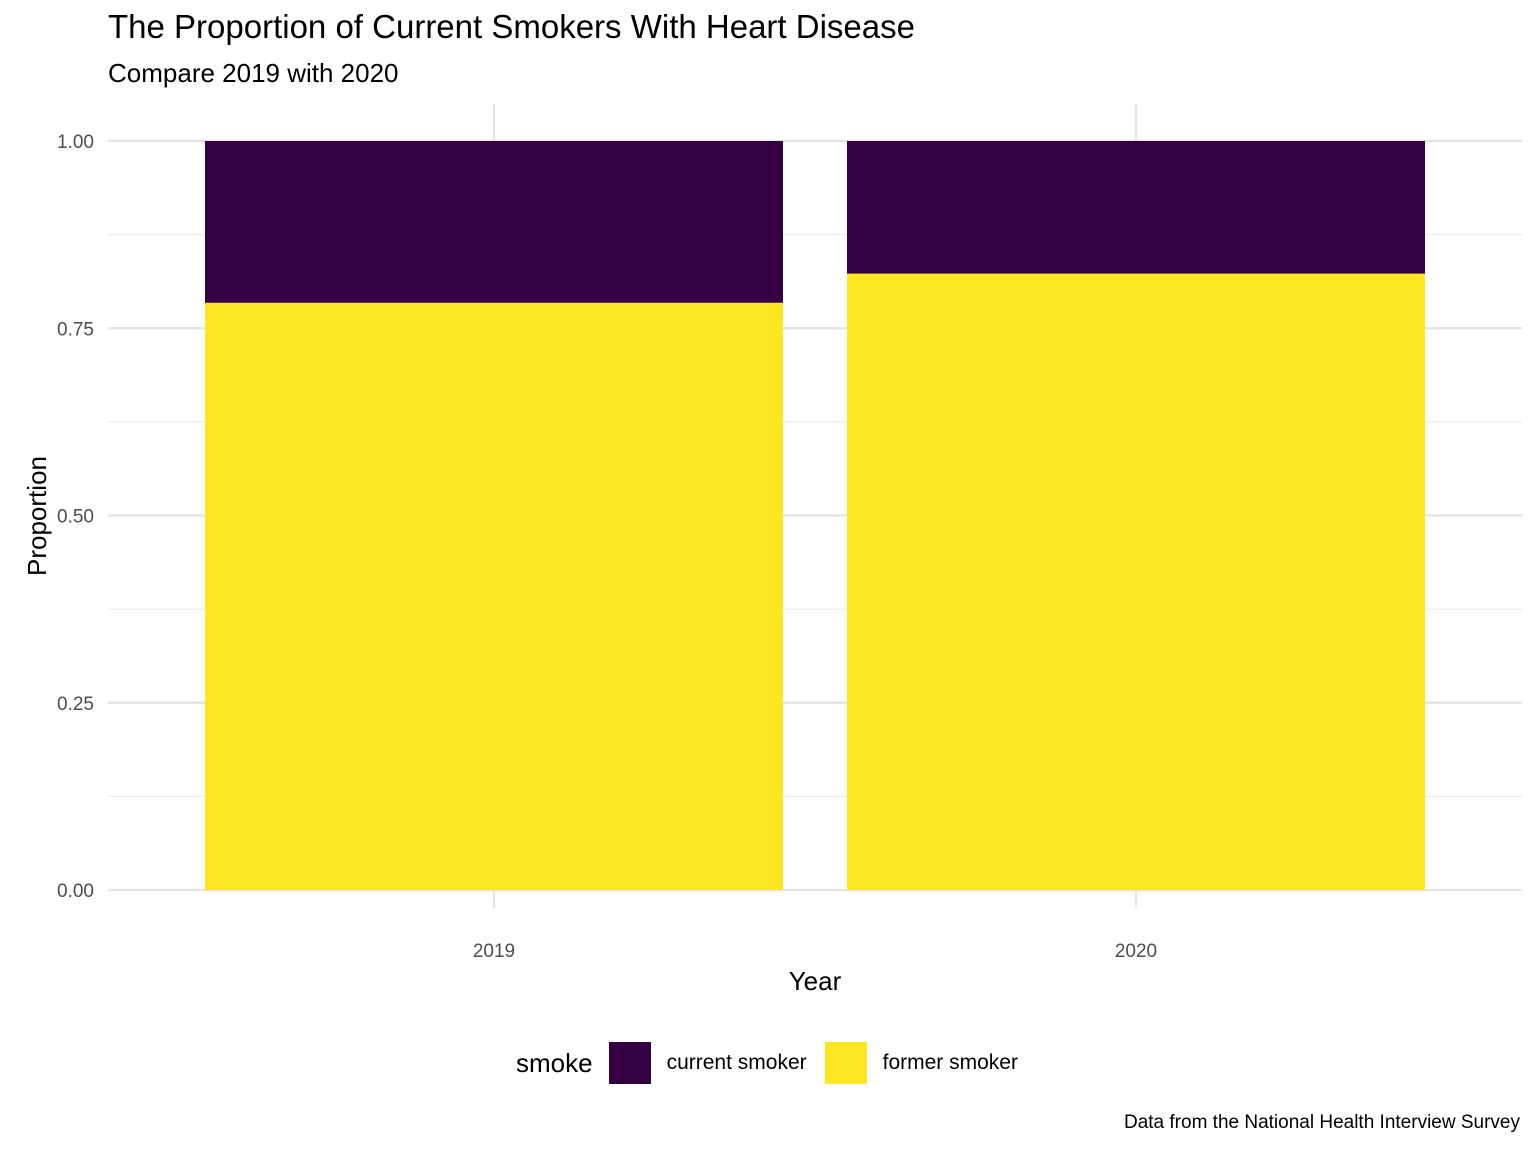  Describe the element at coordinates (736, 1062) in the screenshot. I see `legend-label-current-smoker: current smoker` at that location.